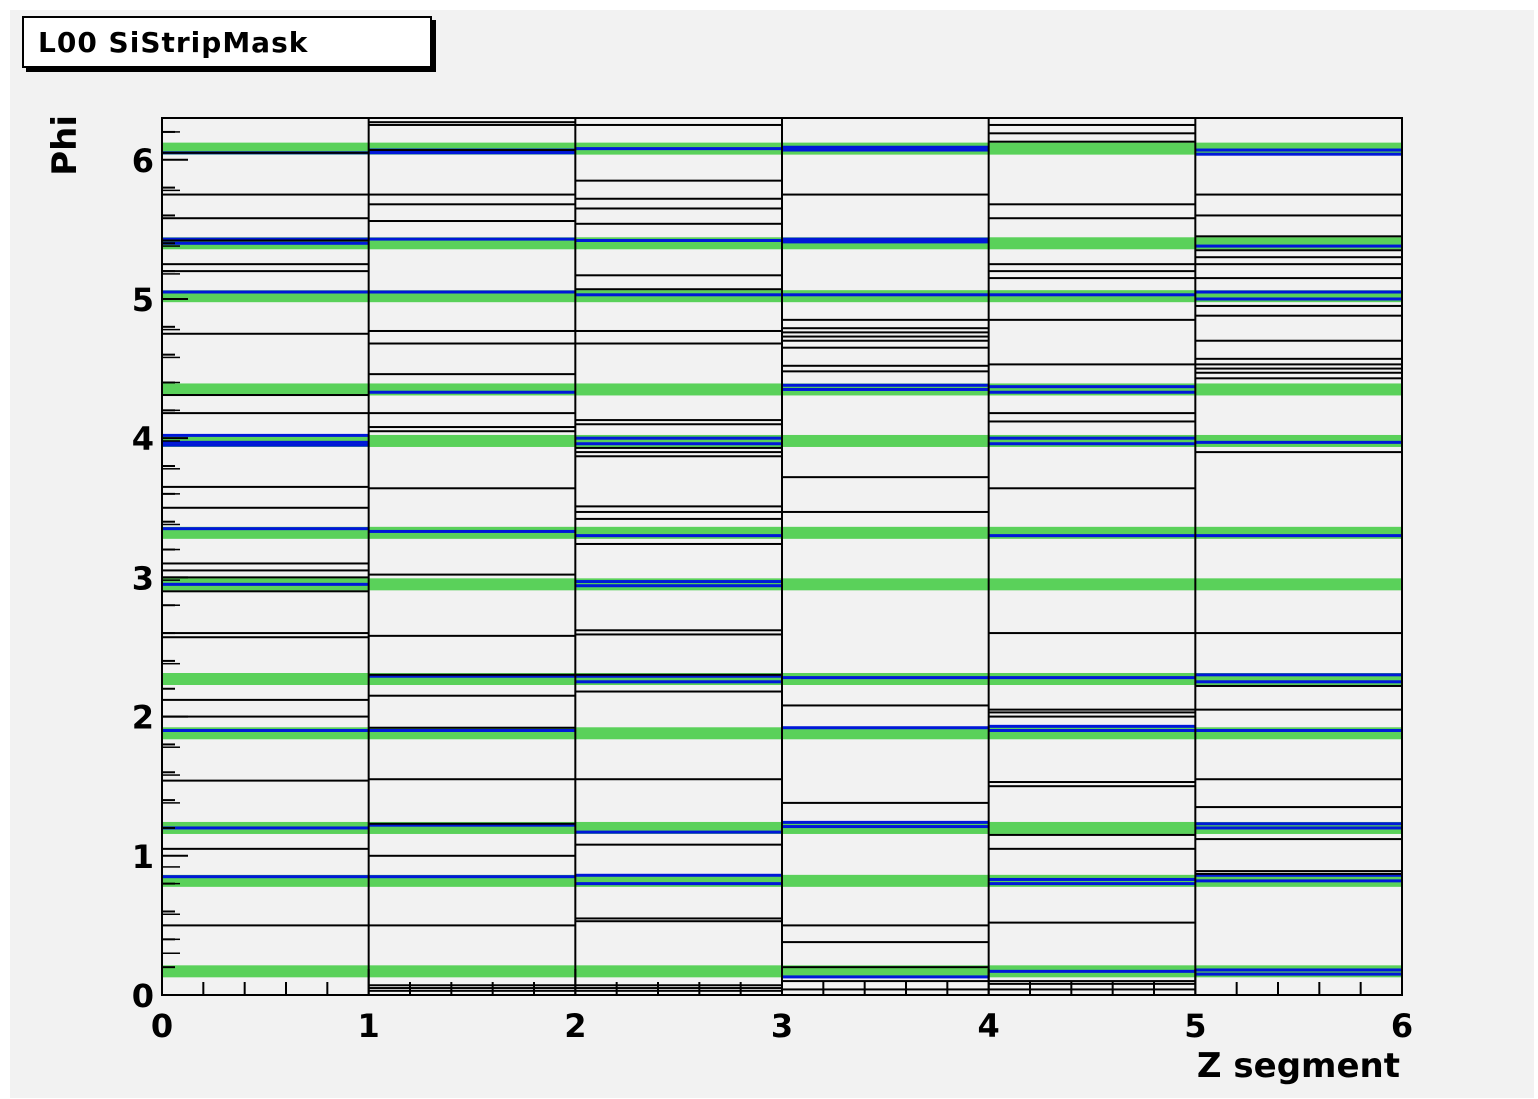 The width and height of the screenshot is (1538, 1099). What do you see at coordinates (143, 857) in the screenshot?
I see `y-tick-label-1: 1` at bounding box center [143, 857].